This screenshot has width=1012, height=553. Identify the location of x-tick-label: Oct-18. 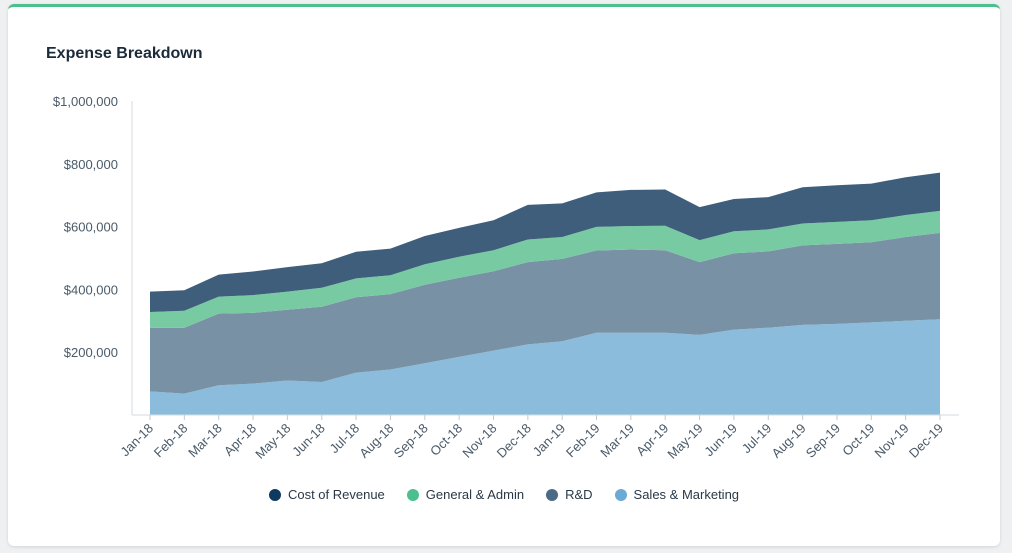
(446, 440).